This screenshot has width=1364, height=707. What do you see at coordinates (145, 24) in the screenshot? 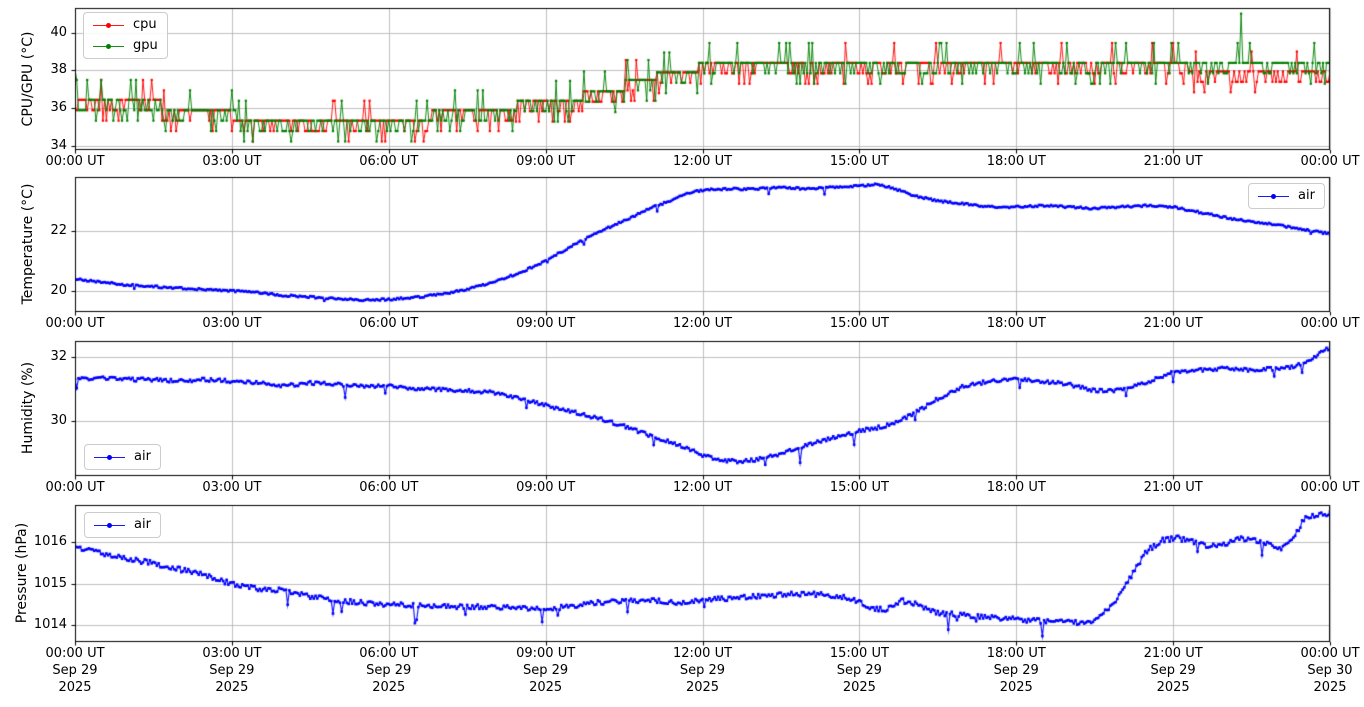
I see `legend-label-cpu: cpu` at bounding box center [145, 24].